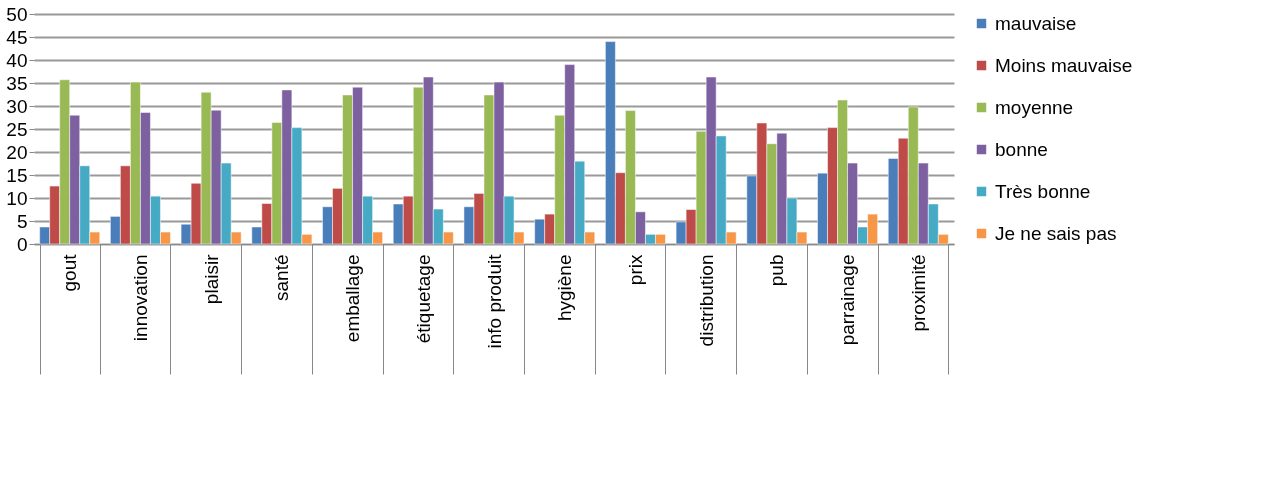  I want to click on x-tick-label: plaisir, so click(211, 279).